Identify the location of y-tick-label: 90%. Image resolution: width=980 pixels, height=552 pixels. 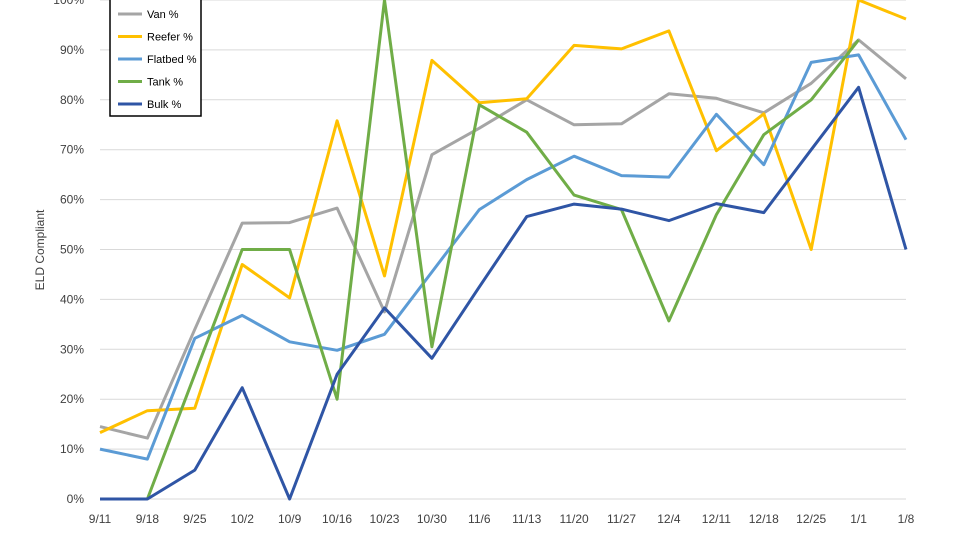
(72, 50).